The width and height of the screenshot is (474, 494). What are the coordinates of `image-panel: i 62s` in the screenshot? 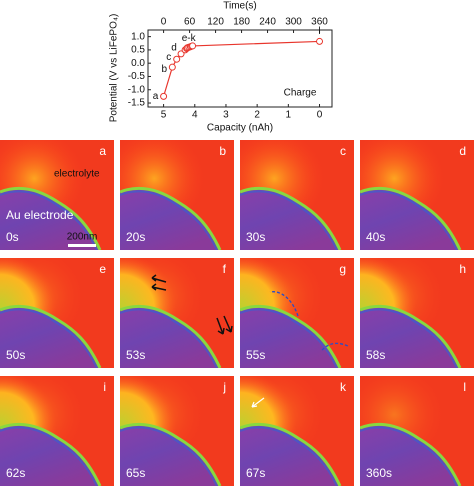 It's located at (57, 431).